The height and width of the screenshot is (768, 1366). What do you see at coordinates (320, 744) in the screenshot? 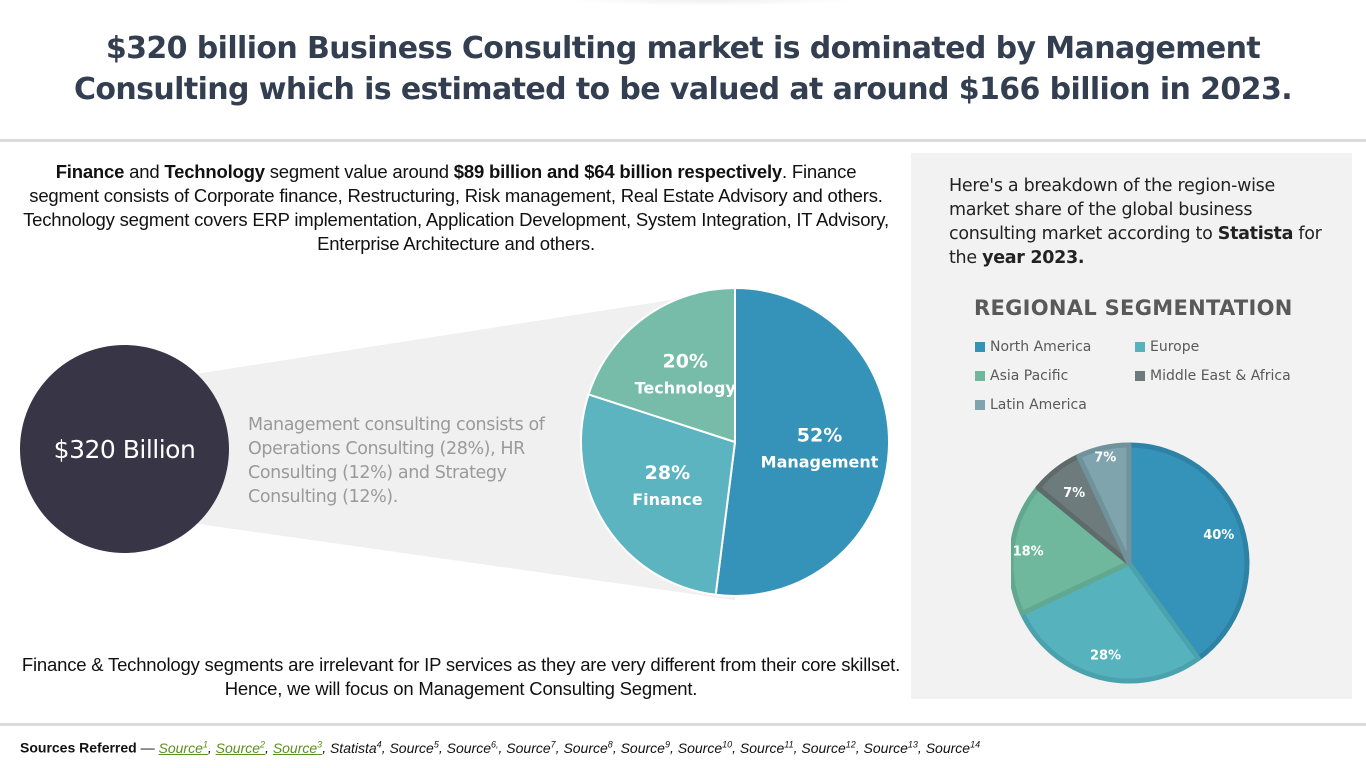
I see `source-number-3: 3` at bounding box center [320, 744].